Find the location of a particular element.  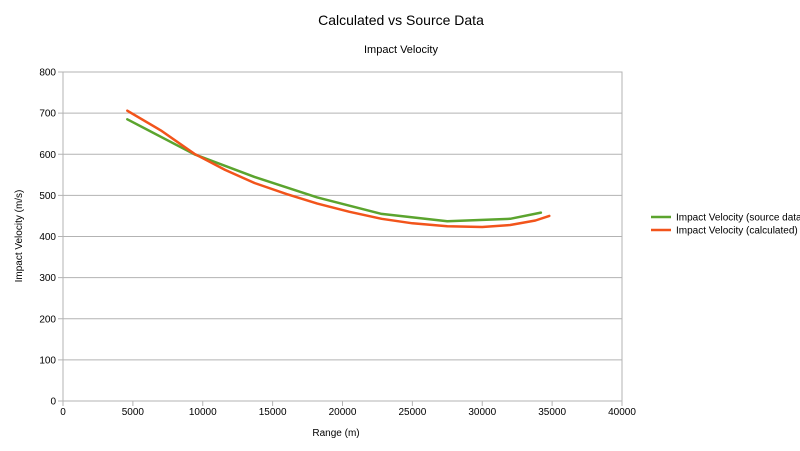

y-tick-label: 700 is located at coordinates (47, 114).